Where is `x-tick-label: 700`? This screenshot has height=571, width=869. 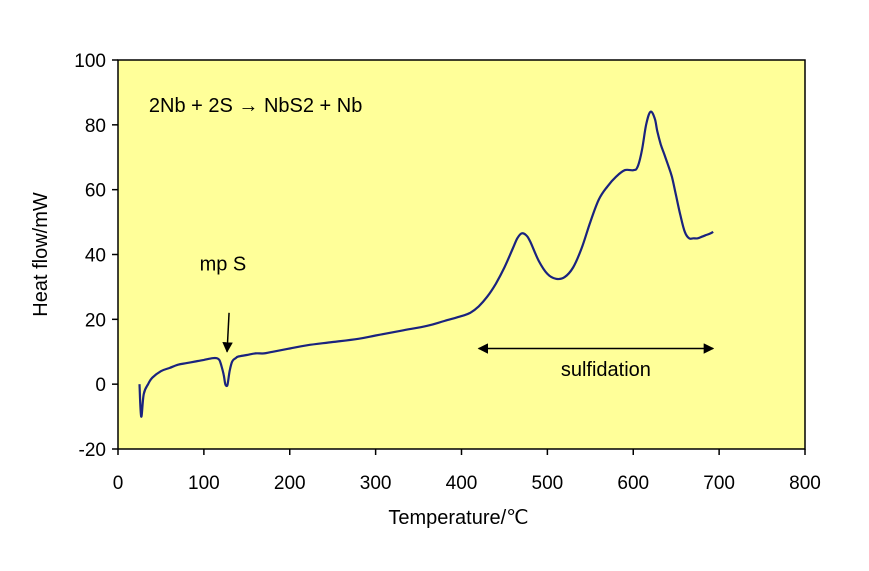 x-tick-label: 700 is located at coordinates (719, 483).